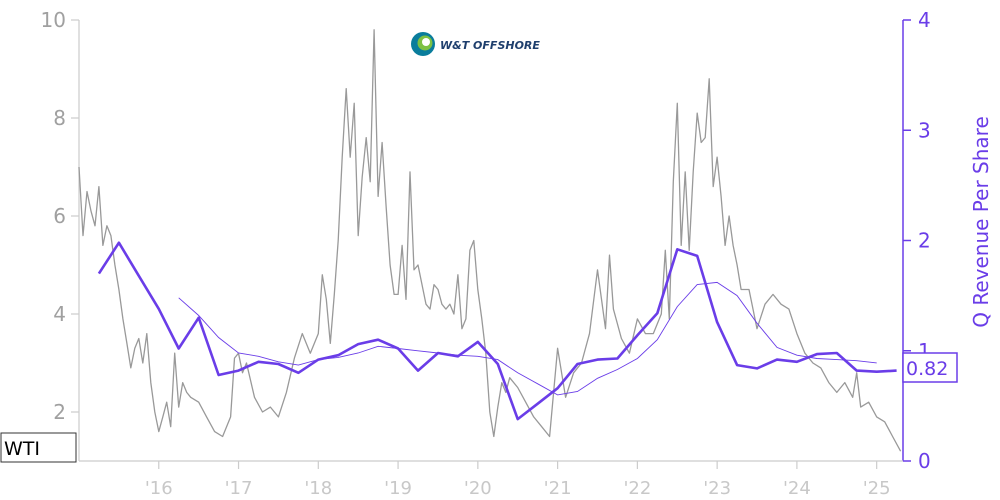  What do you see at coordinates (426, 42) in the screenshot?
I see `logo-ring-center-icon` at bounding box center [426, 42].